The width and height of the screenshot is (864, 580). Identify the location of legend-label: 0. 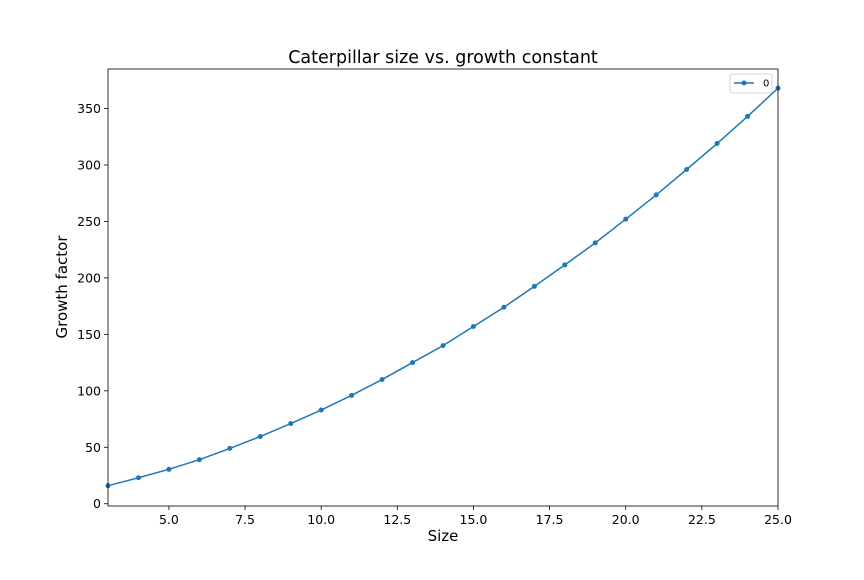
(766, 84).